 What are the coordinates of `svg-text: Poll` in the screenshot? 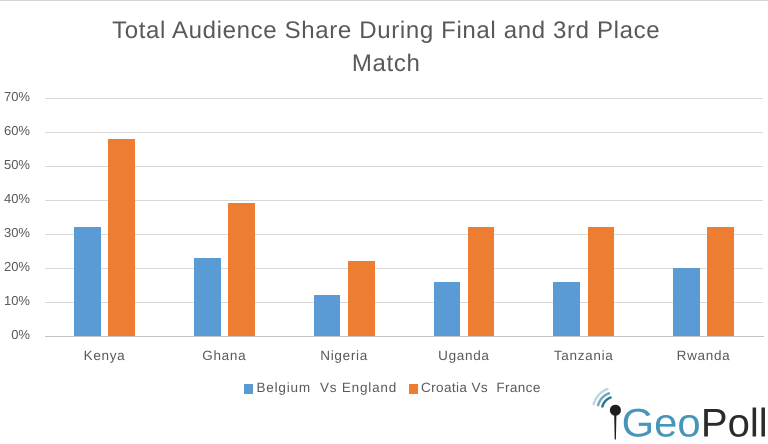 It's located at (734, 422).